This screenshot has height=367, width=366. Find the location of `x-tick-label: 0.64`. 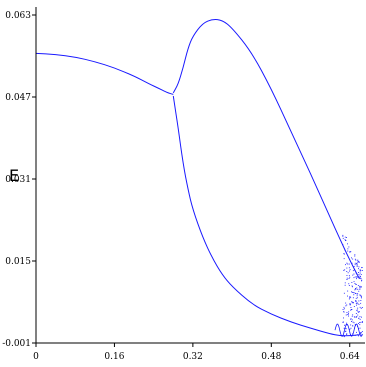

x-tick-label: 0.64 is located at coordinates (350, 357).